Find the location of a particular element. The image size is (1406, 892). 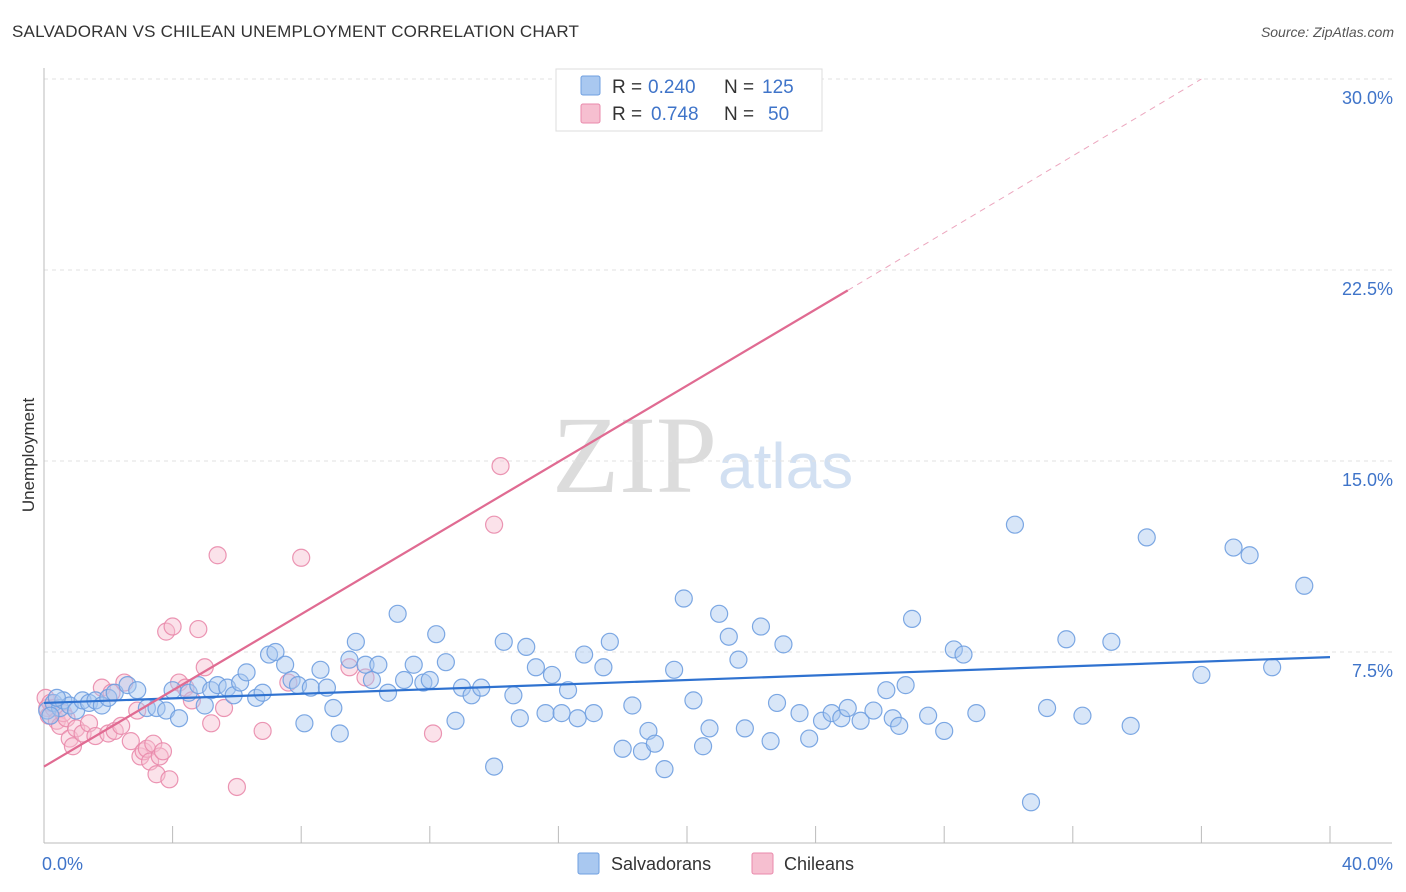

y-tick-label-1: 15.0% is located at coordinates (1367, 480).